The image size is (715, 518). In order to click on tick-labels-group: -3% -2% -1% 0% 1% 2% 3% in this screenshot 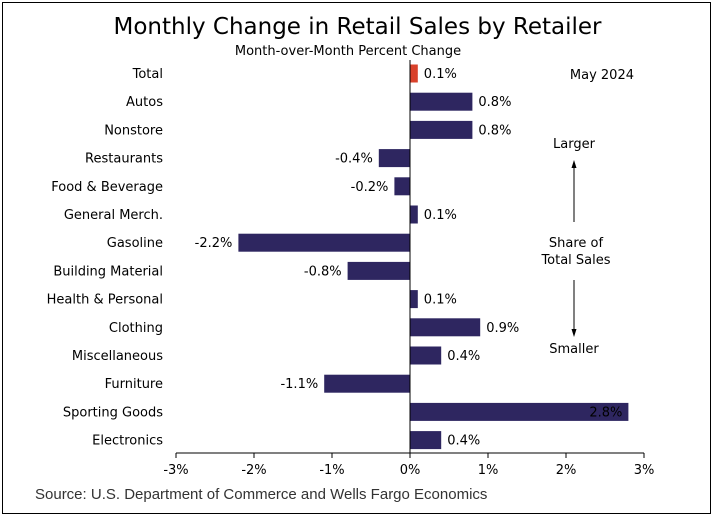, I will do `click(408, 470)`.